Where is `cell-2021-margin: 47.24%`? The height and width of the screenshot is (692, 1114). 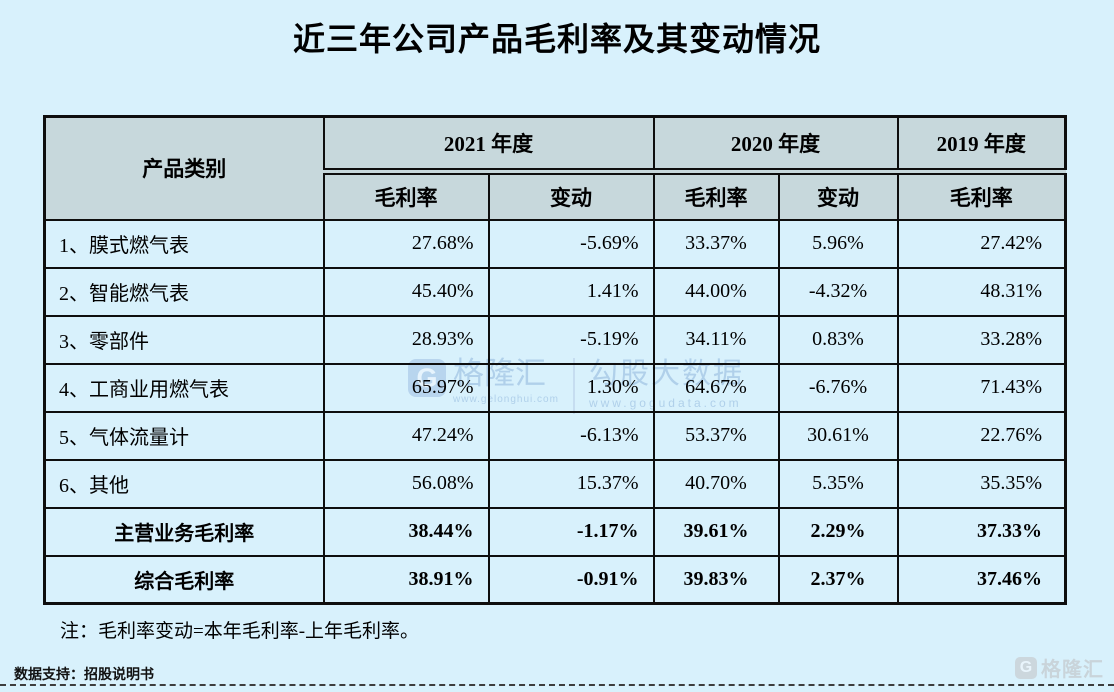
cell-2021-margin: 47.24% is located at coordinates (406, 435).